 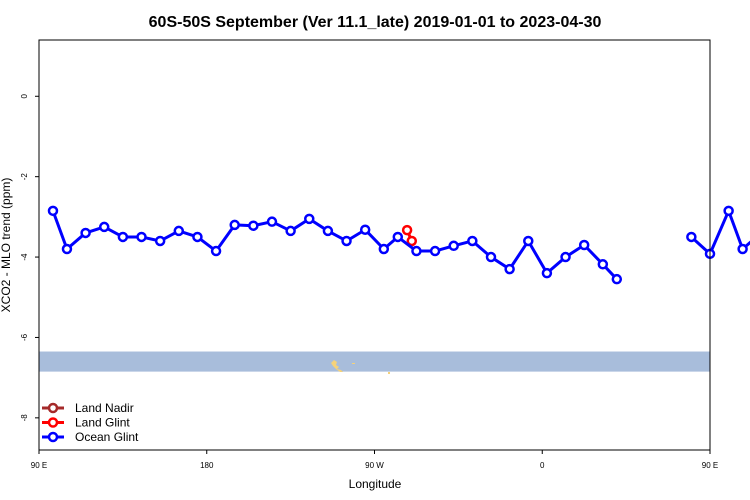 What do you see at coordinates (29, 258) in the screenshot?
I see `y-axis: 0 -2 -4 -6 -8` at bounding box center [29, 258].